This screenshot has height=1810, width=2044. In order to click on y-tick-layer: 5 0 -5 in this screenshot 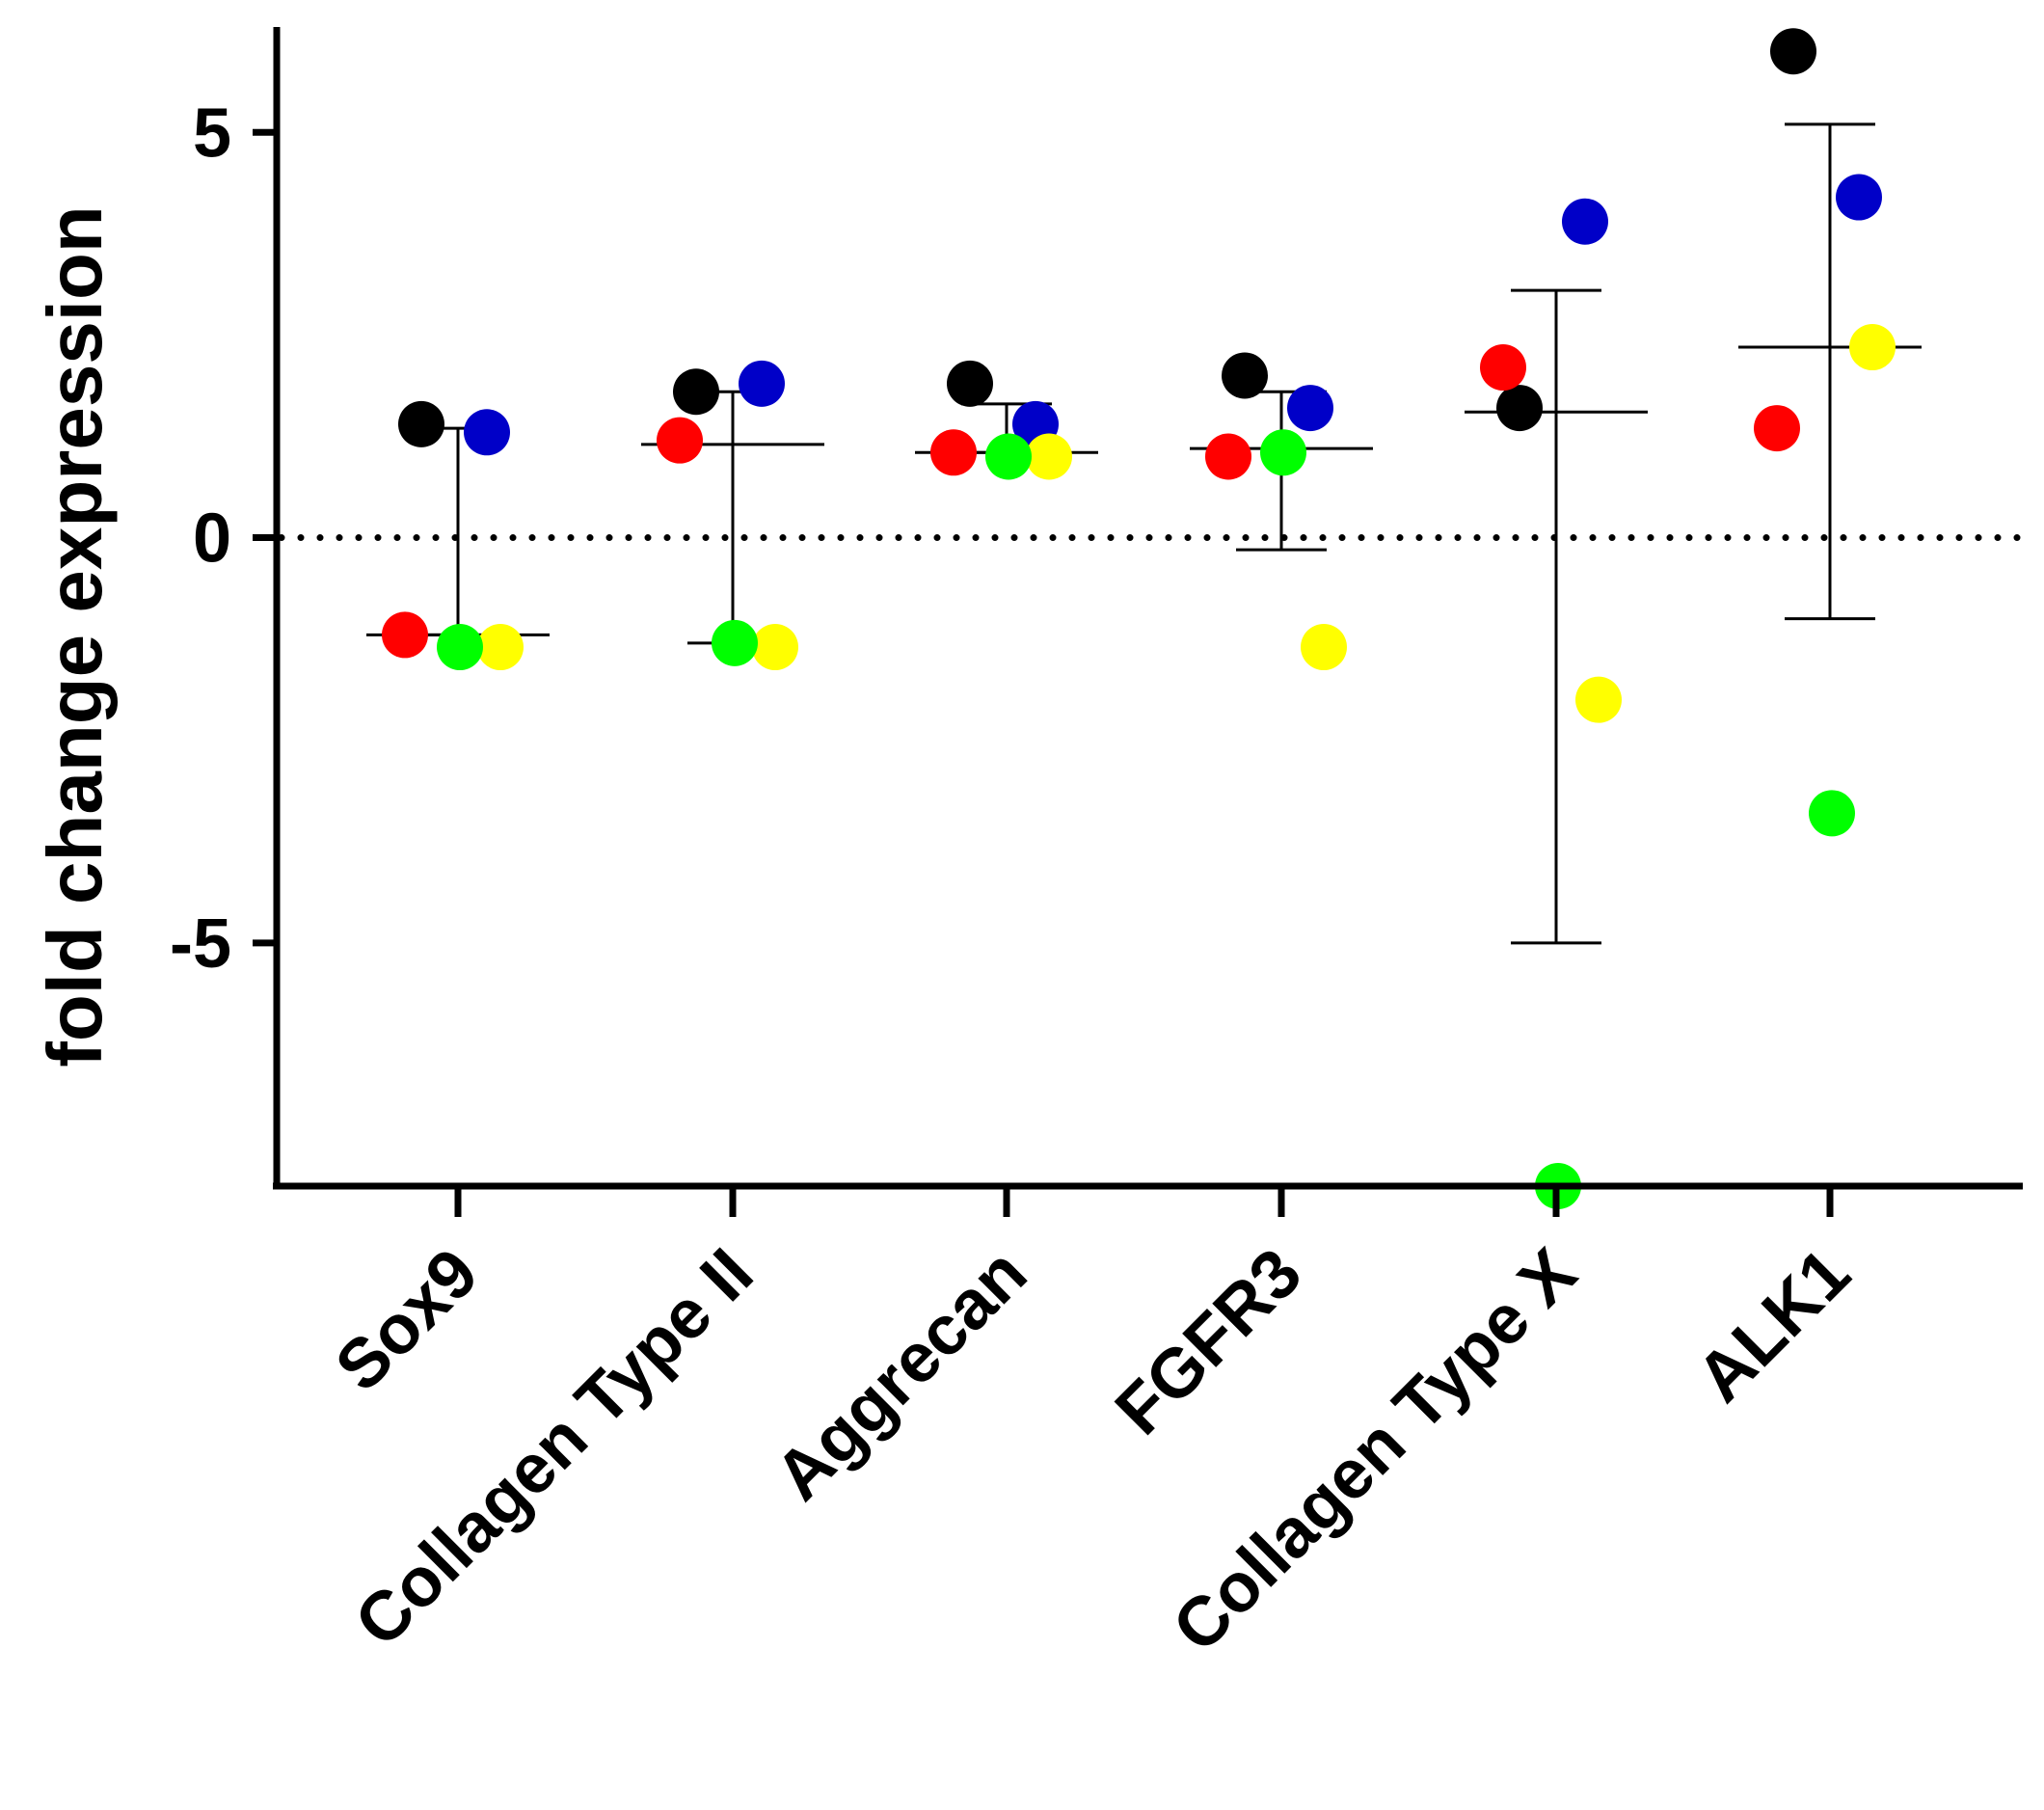, I will do `click(223, 539)`.